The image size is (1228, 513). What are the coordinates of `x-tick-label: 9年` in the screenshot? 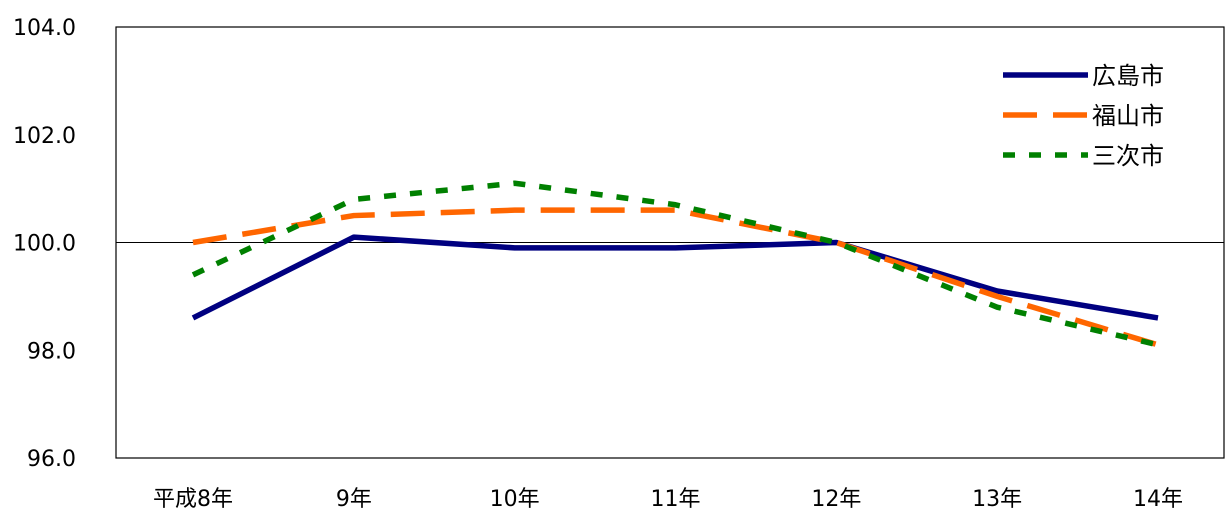 It's located at (354, 499).